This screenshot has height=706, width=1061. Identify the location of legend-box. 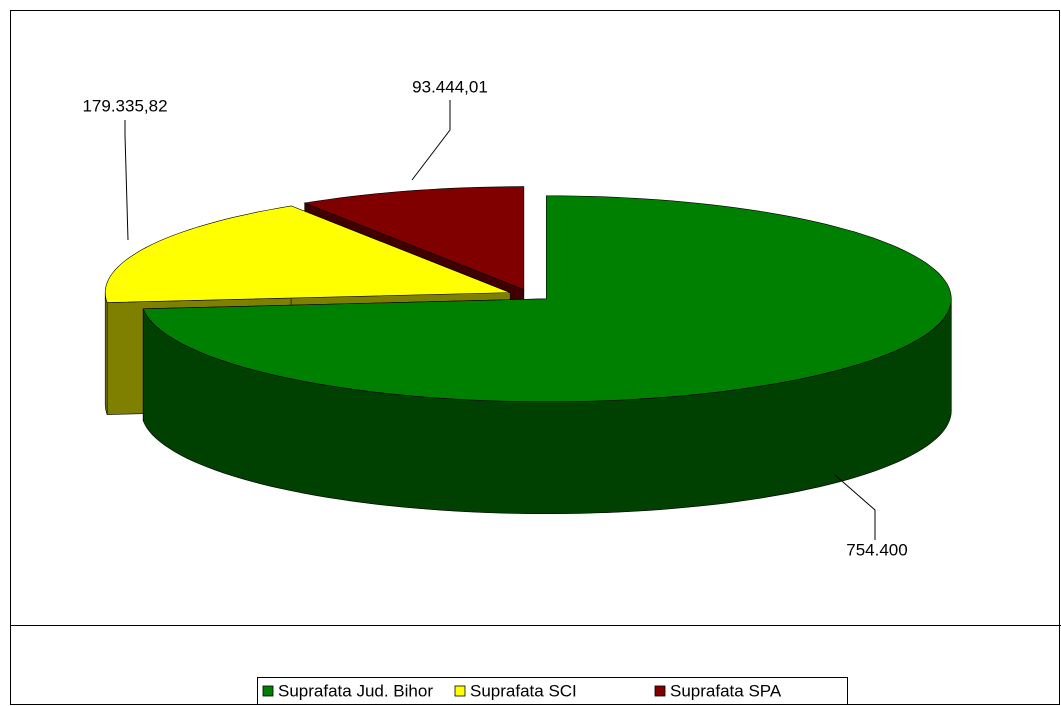
(552, 691).